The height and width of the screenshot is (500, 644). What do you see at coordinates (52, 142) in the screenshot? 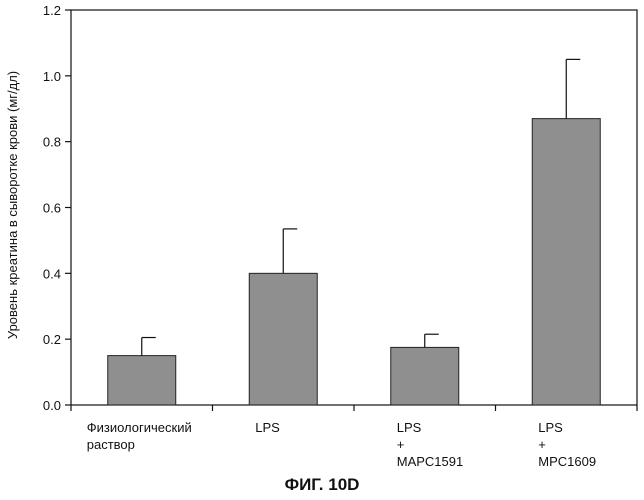
I see `y-tick-label: 0.8` at bounding box center [52, 142].